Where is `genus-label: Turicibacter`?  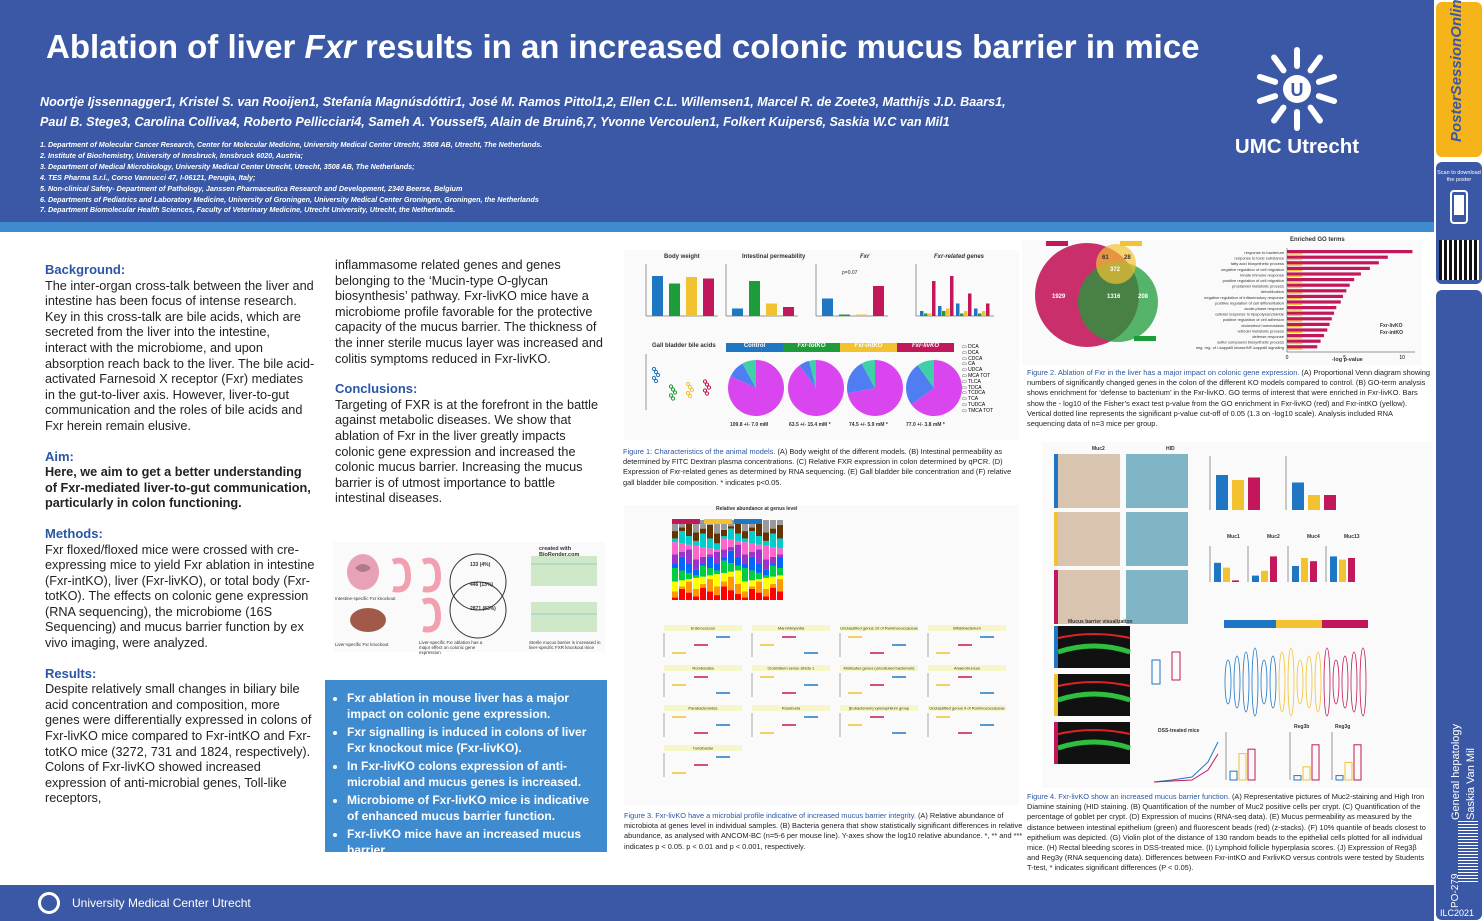
genus-label: Turicibacter is located at coordinates (703, 748).